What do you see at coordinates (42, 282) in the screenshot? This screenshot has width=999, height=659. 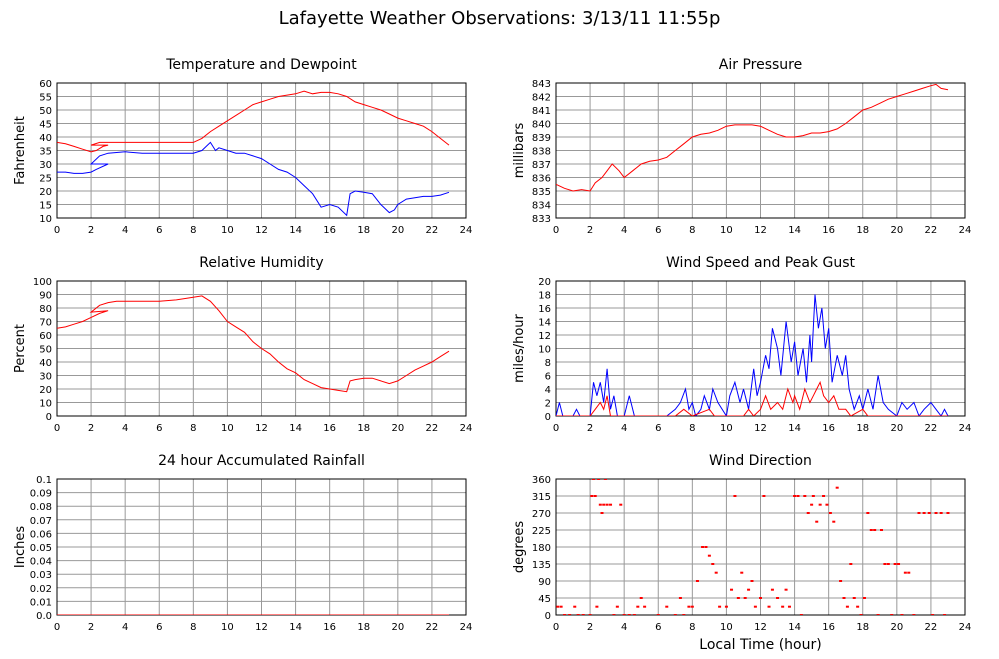 I see `y-tick-label: 100` at bounding box center [42, 282].